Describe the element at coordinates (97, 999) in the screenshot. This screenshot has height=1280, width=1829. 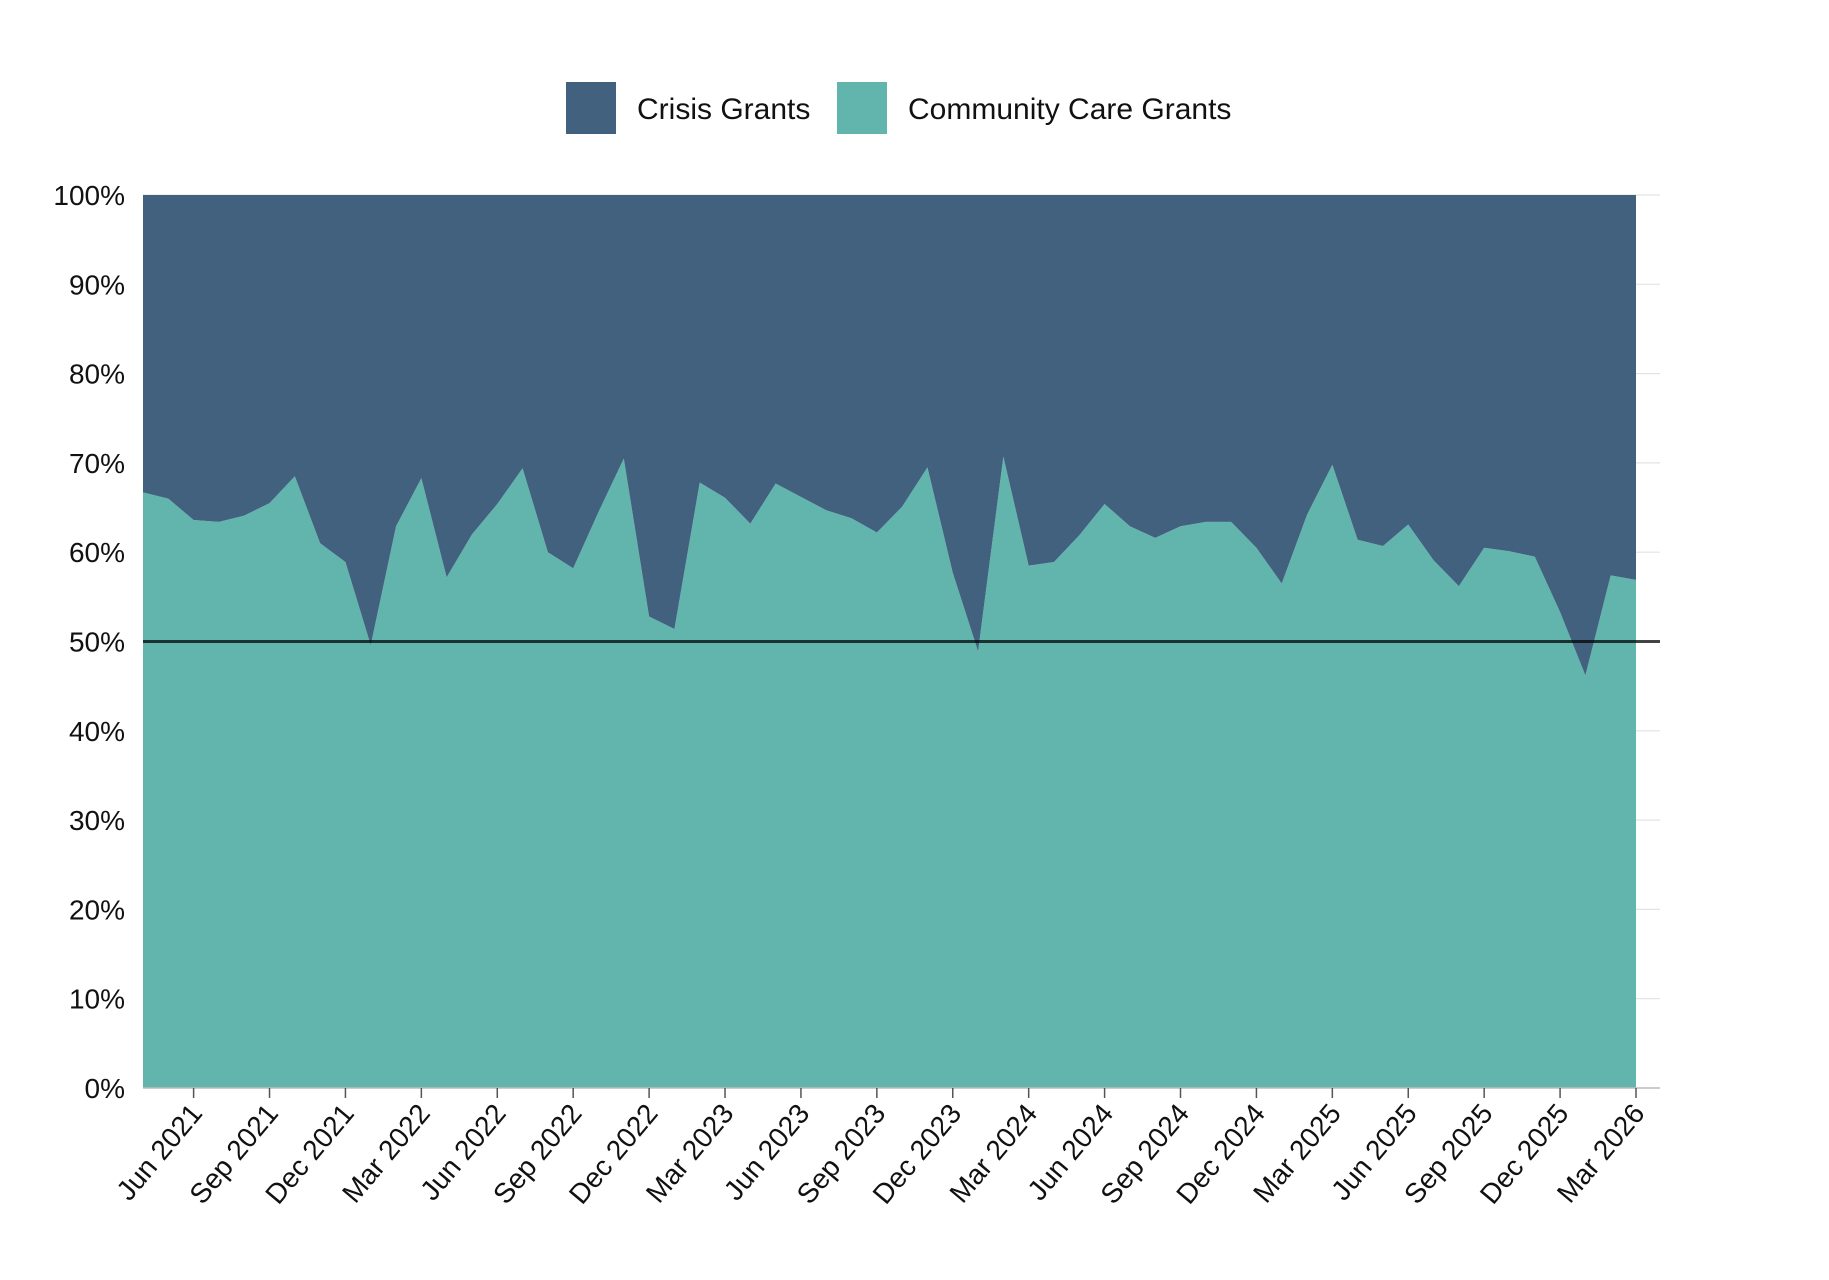
I see `y-tick-label: 10%` at that location.